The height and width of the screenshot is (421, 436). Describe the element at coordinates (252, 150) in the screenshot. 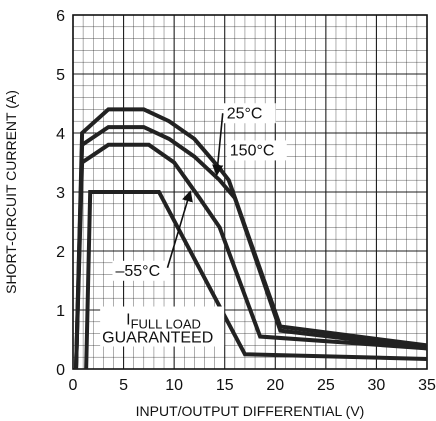

I see `annotation-150c-label: 150°C` at that location.